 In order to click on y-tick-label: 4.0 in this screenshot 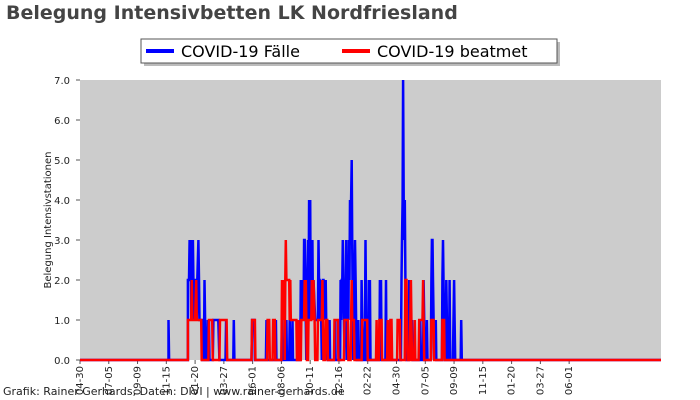, I will do `click(62, 201)`.